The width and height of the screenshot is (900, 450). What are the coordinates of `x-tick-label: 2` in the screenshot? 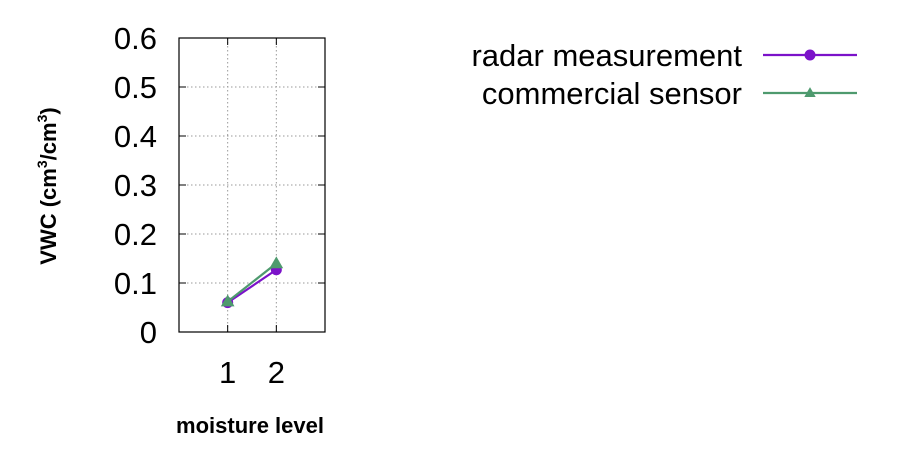 It's located at (276, 372).